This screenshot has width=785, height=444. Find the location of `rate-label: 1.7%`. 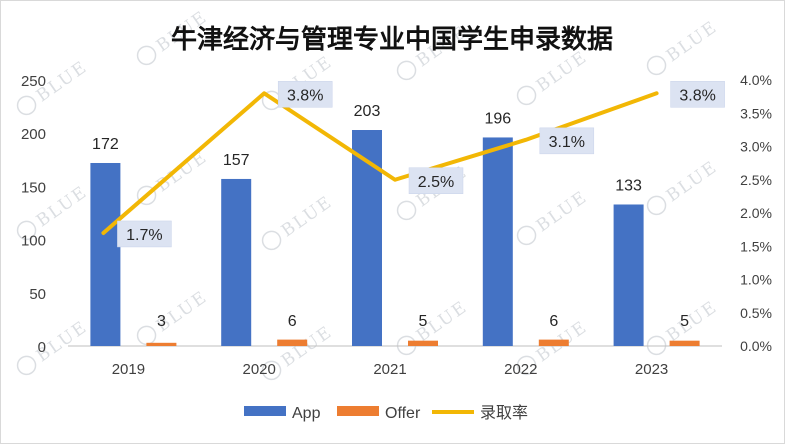

rate-label: 1.7% is located at coordinates (144, 235).